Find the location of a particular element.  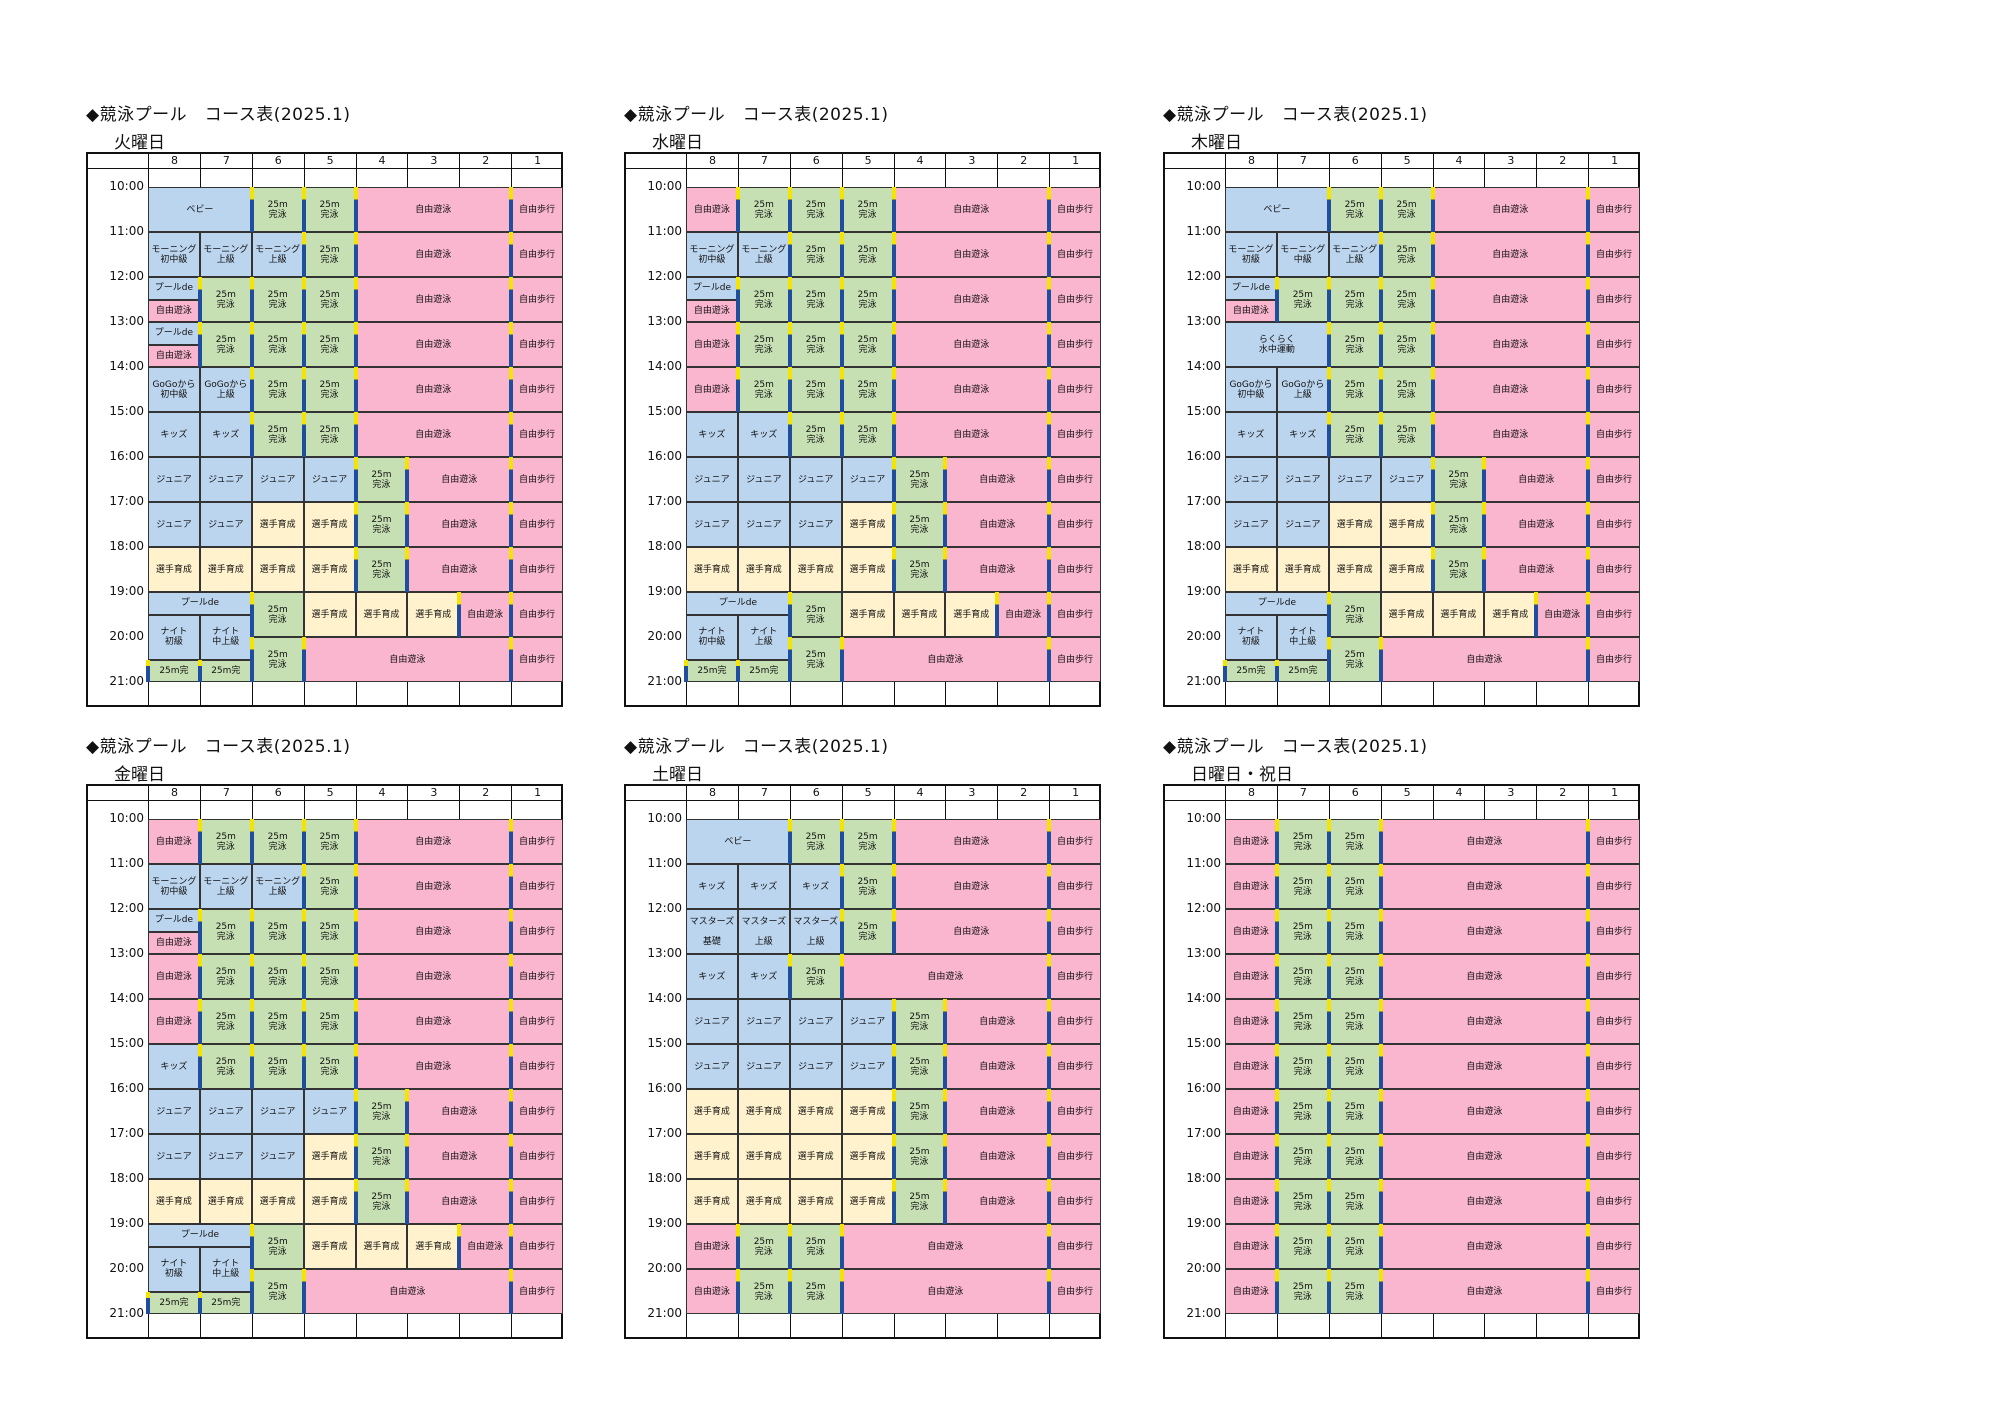

activity-block: ナイト 初級 is located at coordinates (1251, 637).